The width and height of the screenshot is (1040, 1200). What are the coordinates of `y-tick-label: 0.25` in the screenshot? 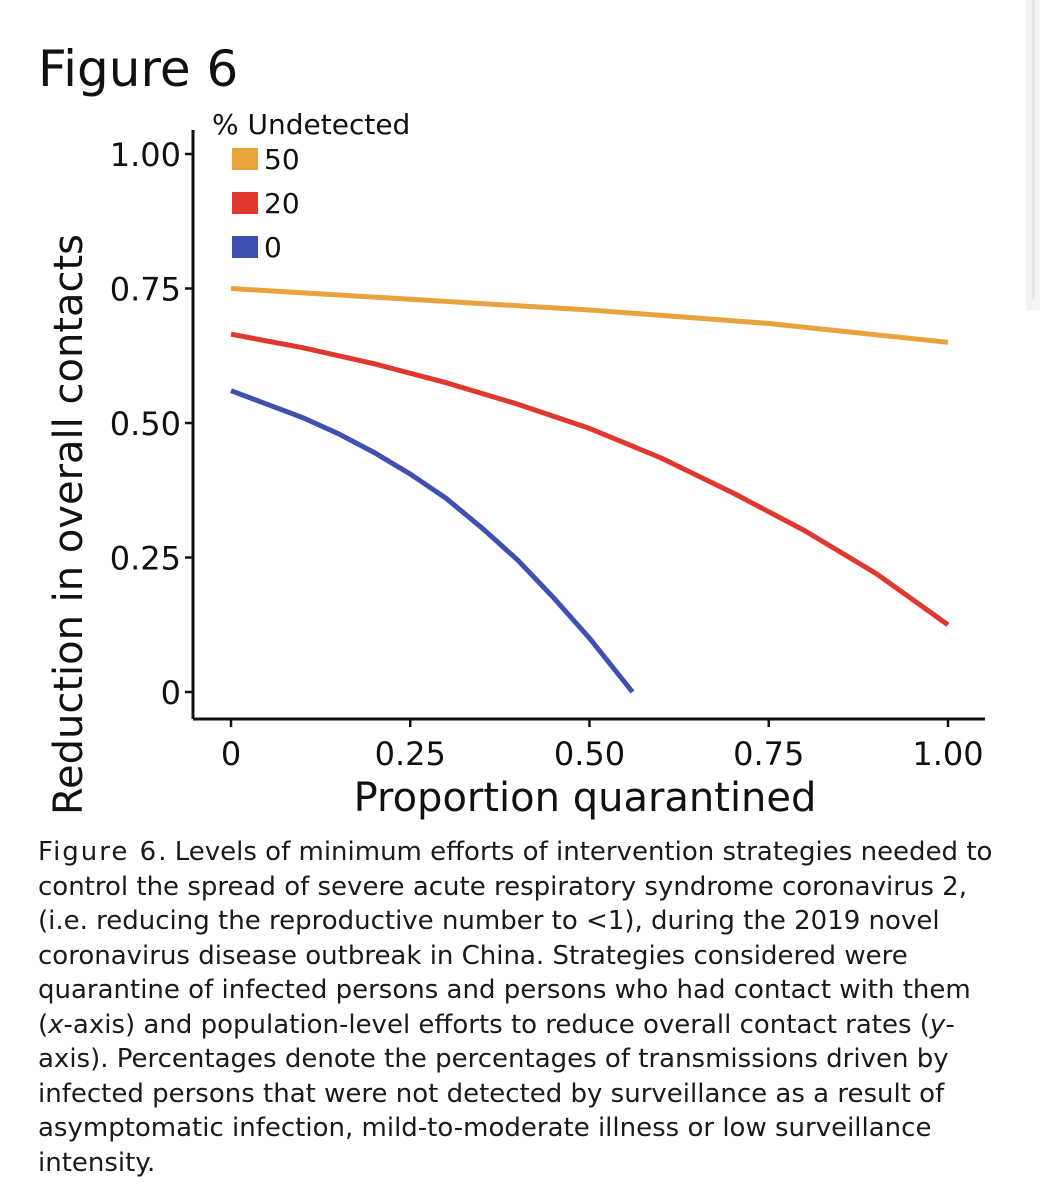 It's located at (145, 559).